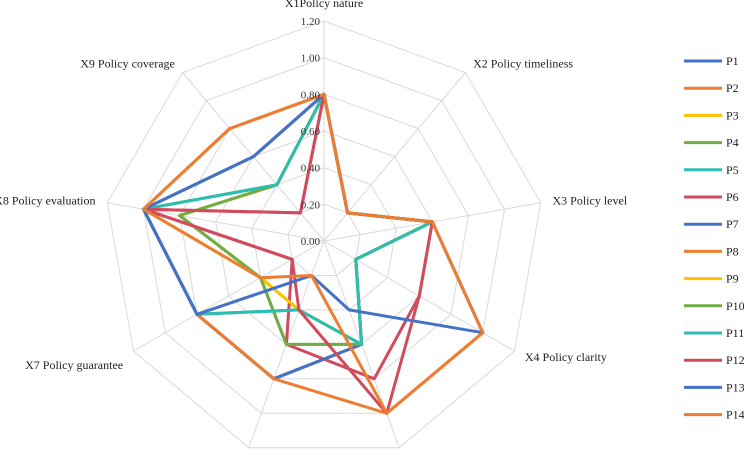 The image size is (744, 459). What do you see at coordinates (732, 197) in the screenshot?
I see `legend-label: P6` at bounding box center [732, 197].